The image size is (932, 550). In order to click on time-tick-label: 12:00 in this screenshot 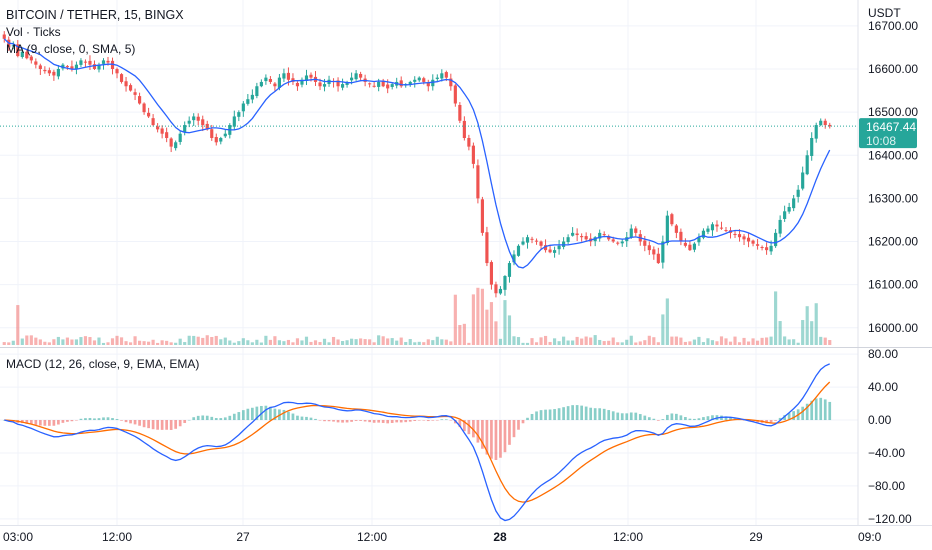, I will do `click(372, 537)`.